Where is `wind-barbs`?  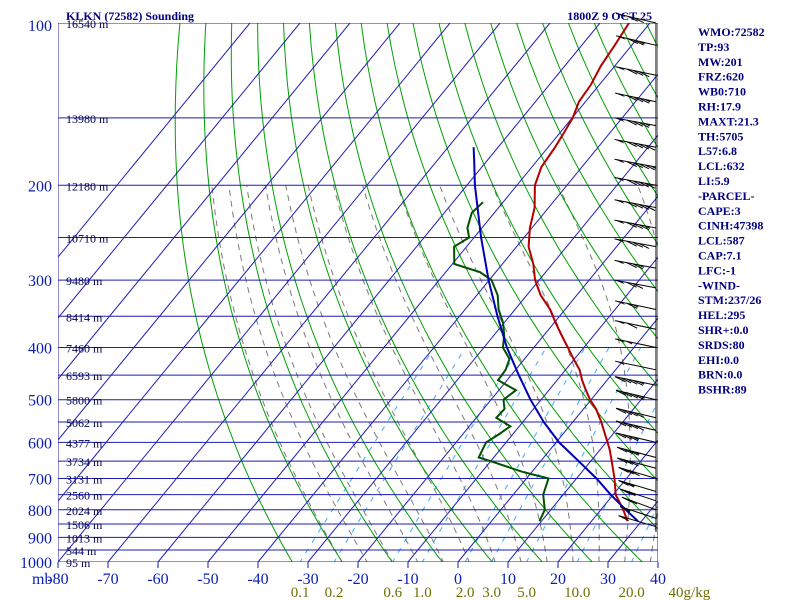 wind-barbs is located at coordinates (635, 272).